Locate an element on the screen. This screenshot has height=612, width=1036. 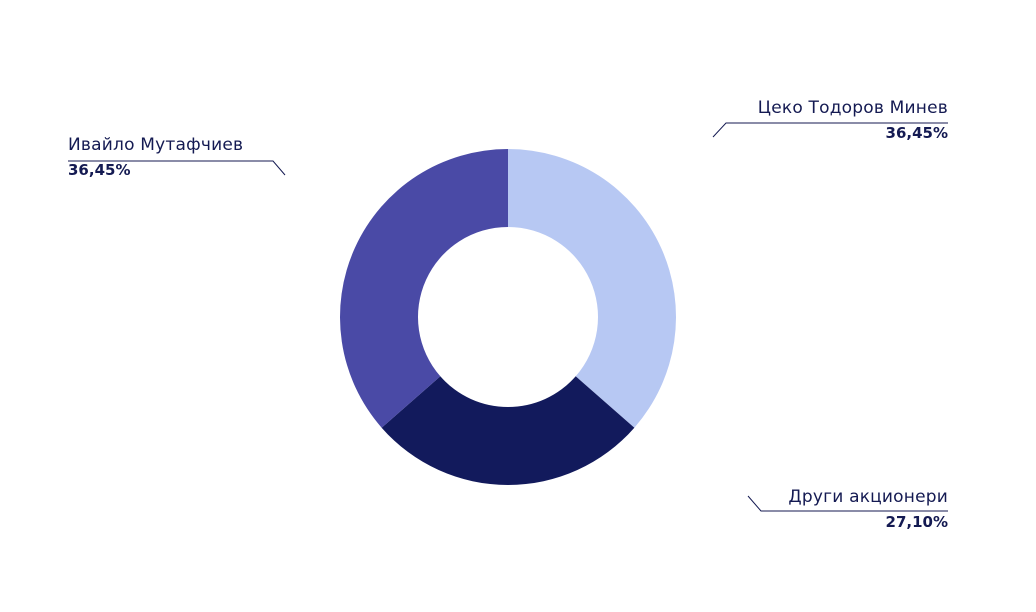
label-minev: Цеко Тодоров Минев 36,45% is located at coordinates (853, 120).